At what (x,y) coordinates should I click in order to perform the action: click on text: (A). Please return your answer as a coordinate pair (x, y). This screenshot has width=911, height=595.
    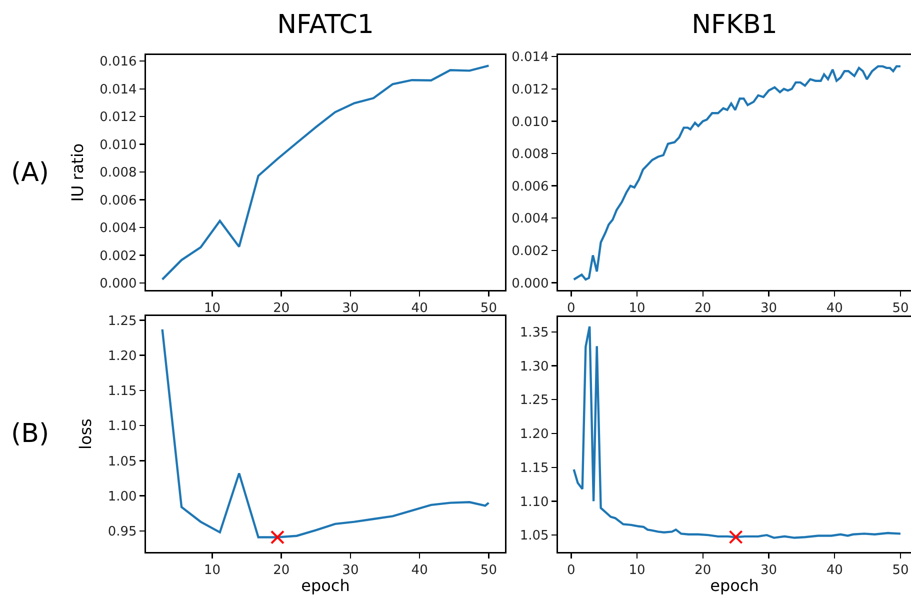
    Looking at the image, I should click on (30, 173).